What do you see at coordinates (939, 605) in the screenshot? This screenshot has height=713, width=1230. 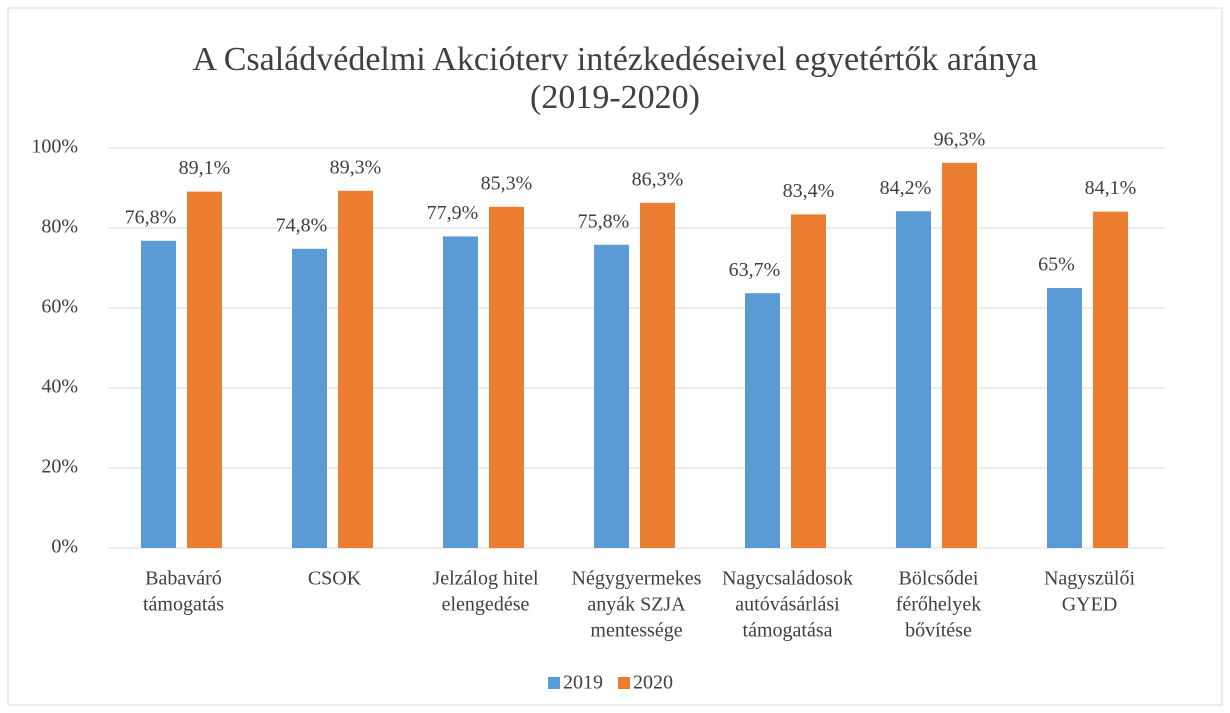 I see `x-tick-label: férőhelyek` at bounding box center [939, 605].